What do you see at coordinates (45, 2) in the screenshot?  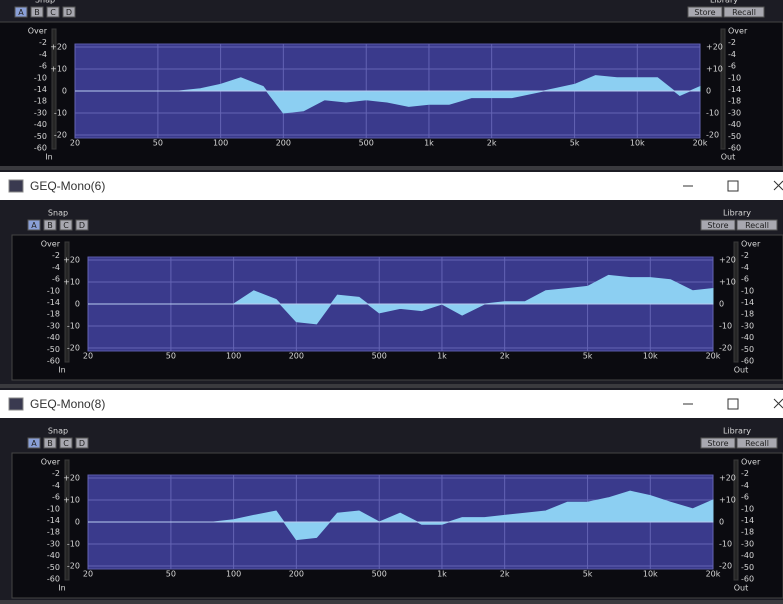 I see `snap-label: Snap` at bounding box center [45, 2].